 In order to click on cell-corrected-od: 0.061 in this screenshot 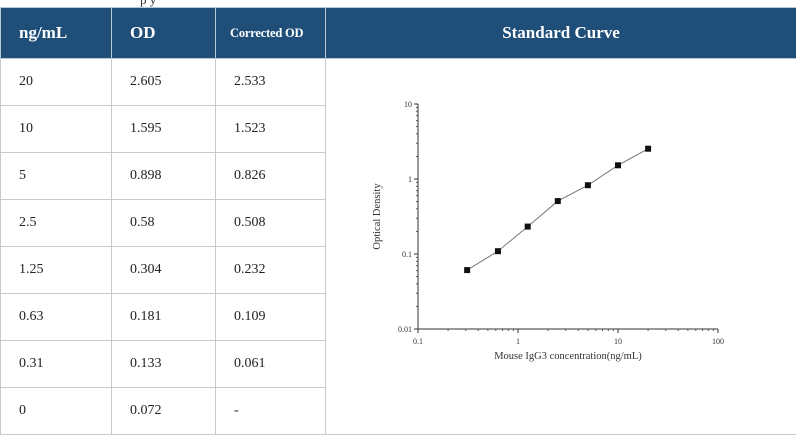, I will do `click(271, 364)`.